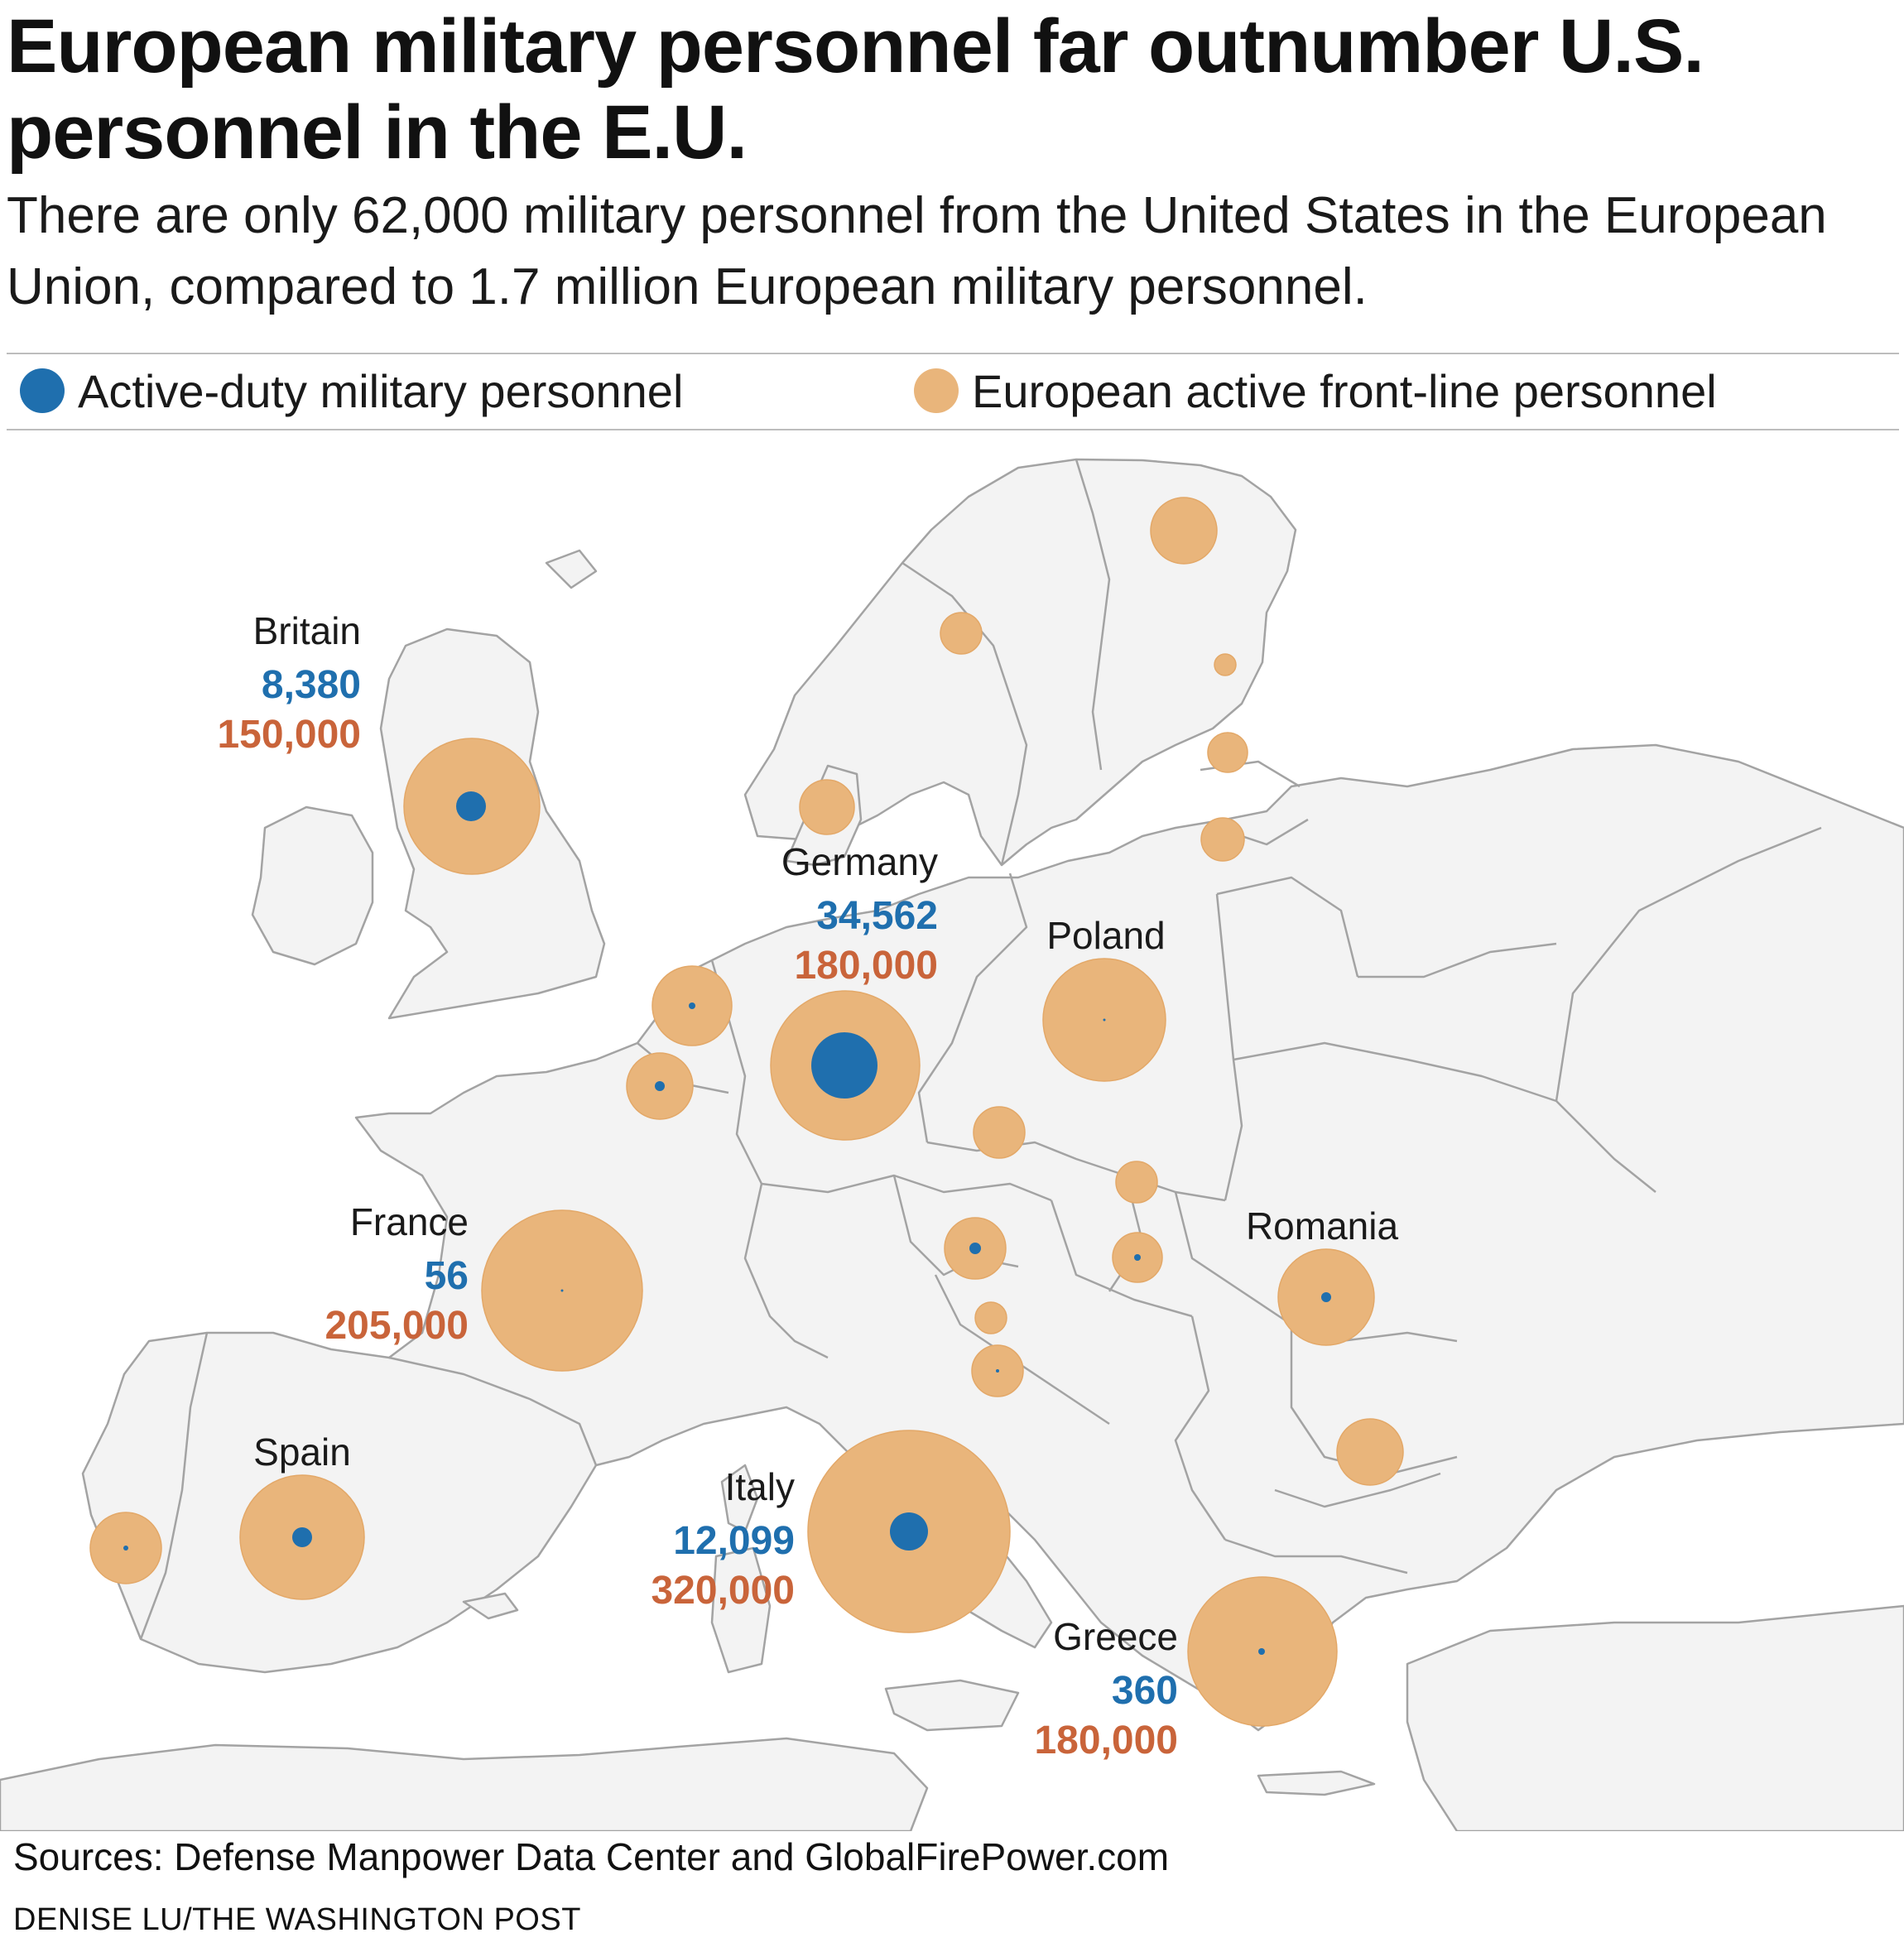 This screenshot has height=1952, width=1904. Describe the element at coordinates (734, 1541) in the screenshot. I see `label-italy-us: 12,099` at that location.